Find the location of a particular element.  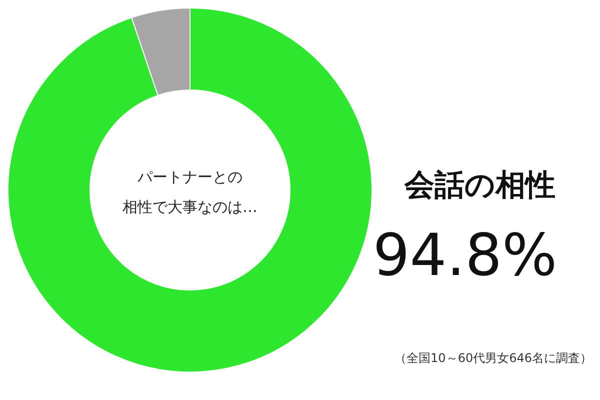

slice-label: 会話の相性 is located at coordinates (480, 185).